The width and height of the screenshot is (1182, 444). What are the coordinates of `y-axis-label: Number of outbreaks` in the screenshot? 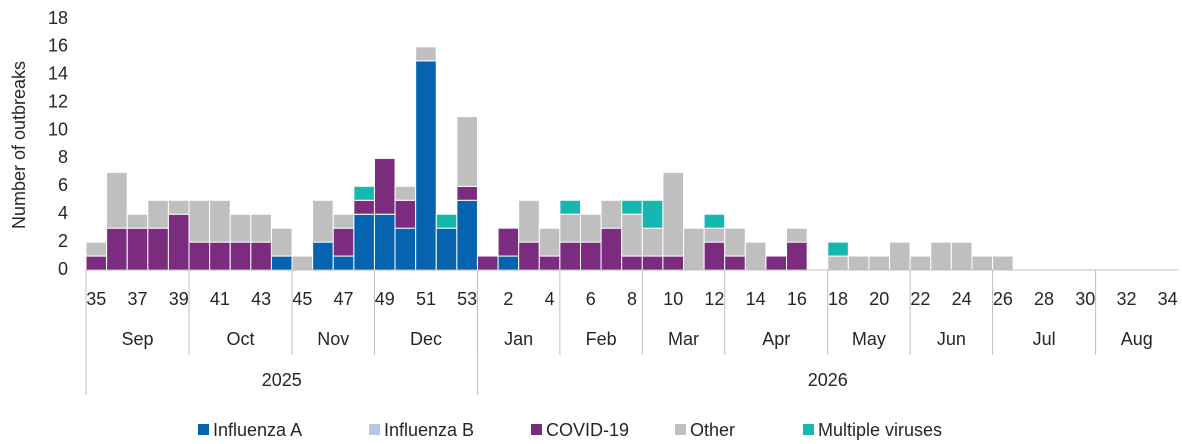 It's located at (19, 145).